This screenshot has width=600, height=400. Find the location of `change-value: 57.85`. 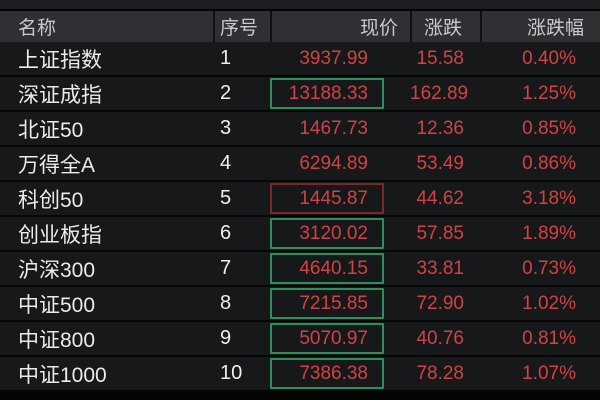

change-value: 57.85 is located at coordinates (440, 233).